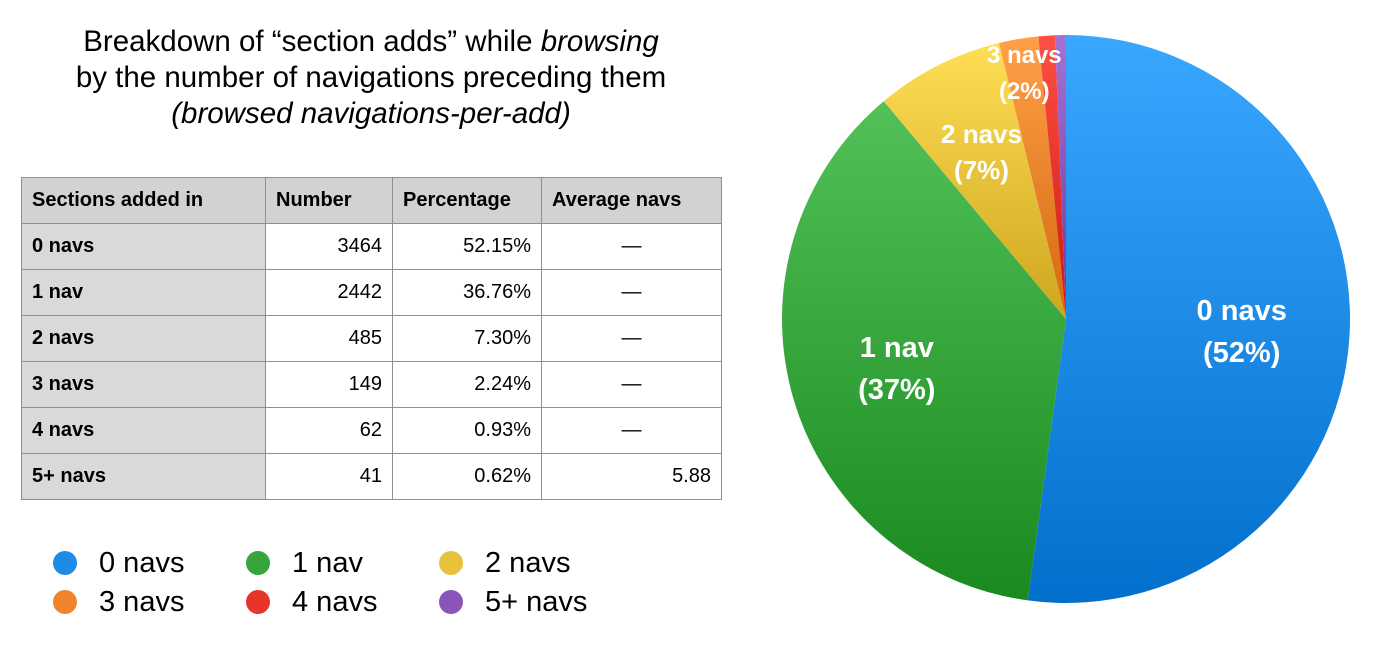  I want to click on pie-data-label-name: 2 navs, so click(981, 134).